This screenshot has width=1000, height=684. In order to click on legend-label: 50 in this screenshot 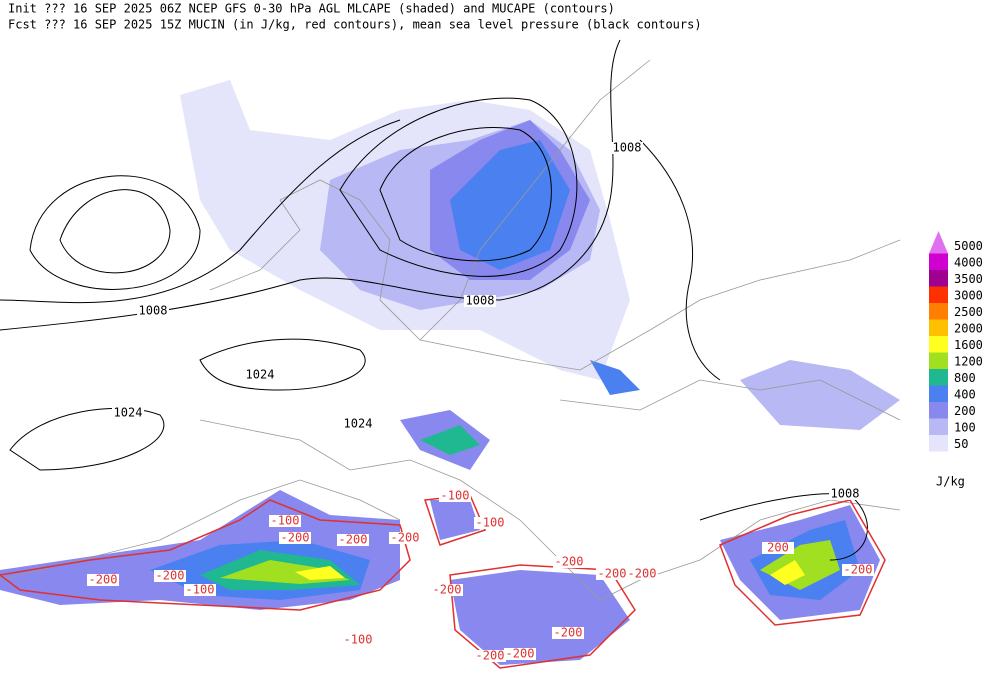, I will do `click(961, 444)`.